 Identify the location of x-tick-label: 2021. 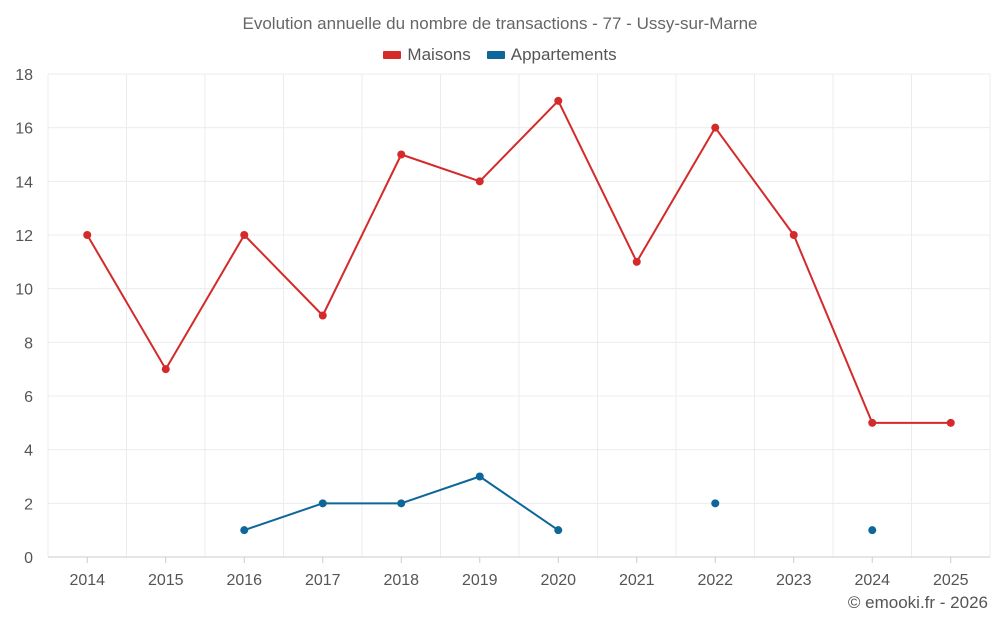
(637, 580).